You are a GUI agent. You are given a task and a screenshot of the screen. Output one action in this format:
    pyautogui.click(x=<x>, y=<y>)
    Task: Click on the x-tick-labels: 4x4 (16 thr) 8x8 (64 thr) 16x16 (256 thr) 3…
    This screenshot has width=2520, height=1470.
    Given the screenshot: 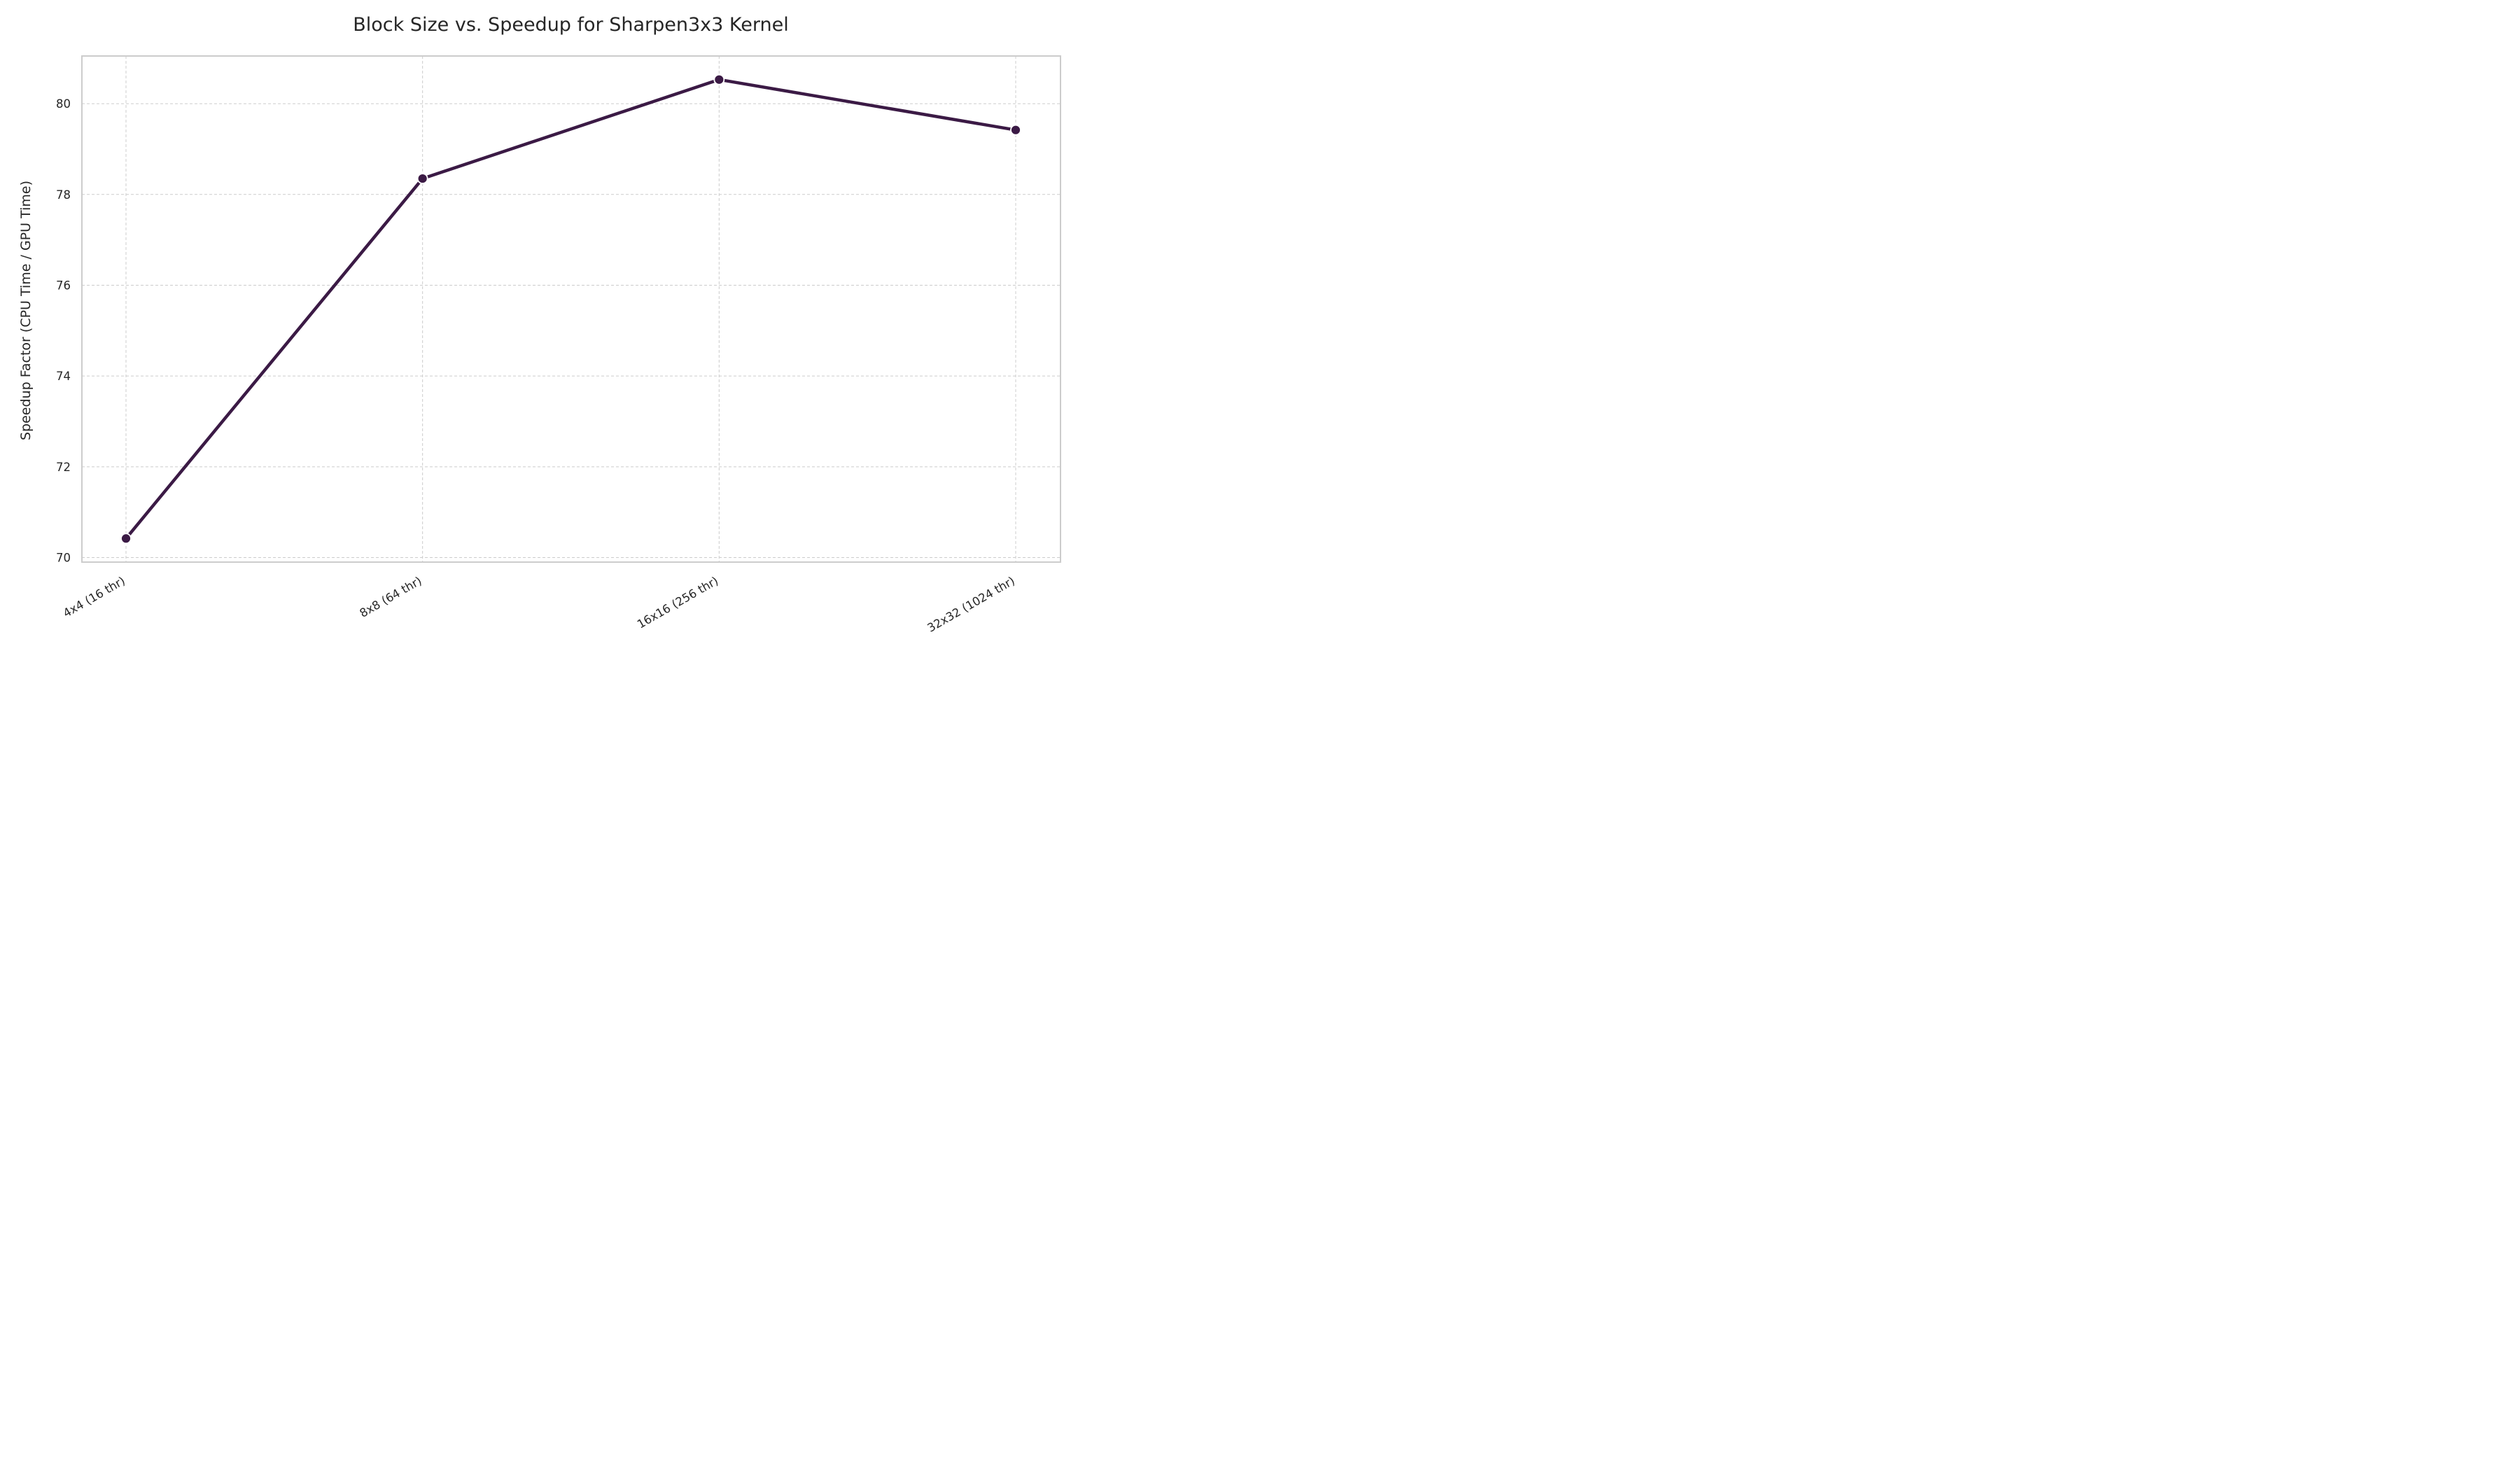 What is the action you would take?
    pyautogui.click(x=539, y=604)
    